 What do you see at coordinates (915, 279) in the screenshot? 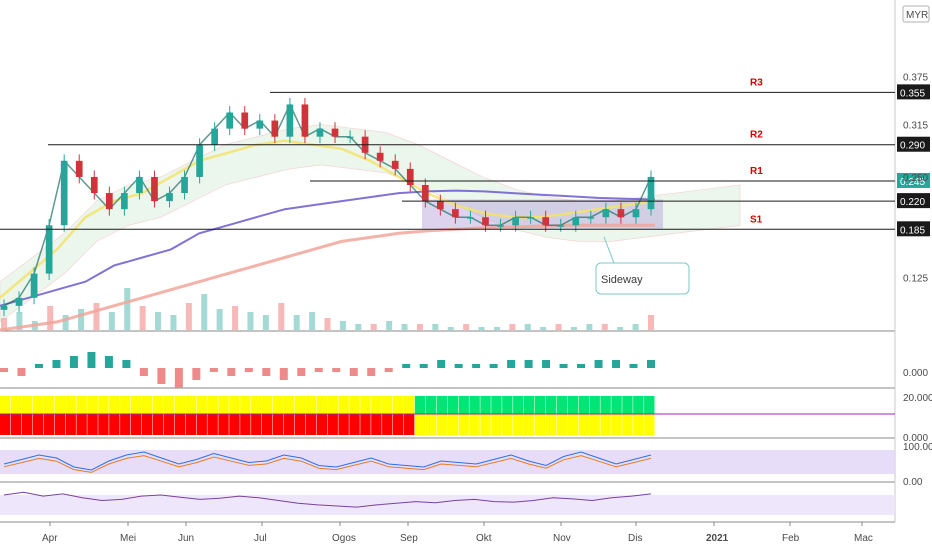
I see `price-tick-label: 0.125` at bounding box center [915, 279].